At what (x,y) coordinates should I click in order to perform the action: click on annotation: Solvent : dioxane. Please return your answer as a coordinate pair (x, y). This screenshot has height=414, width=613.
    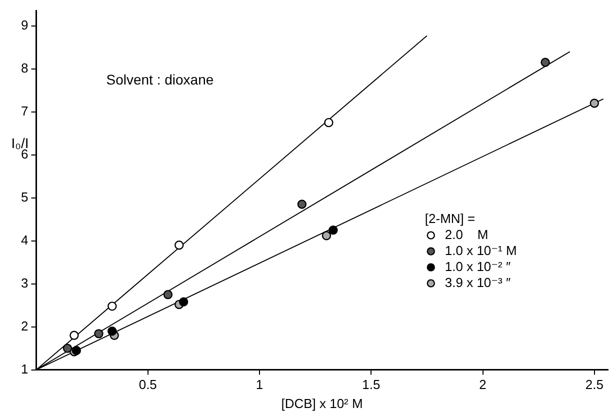
    Looking at the image, I should click on (160, 80).